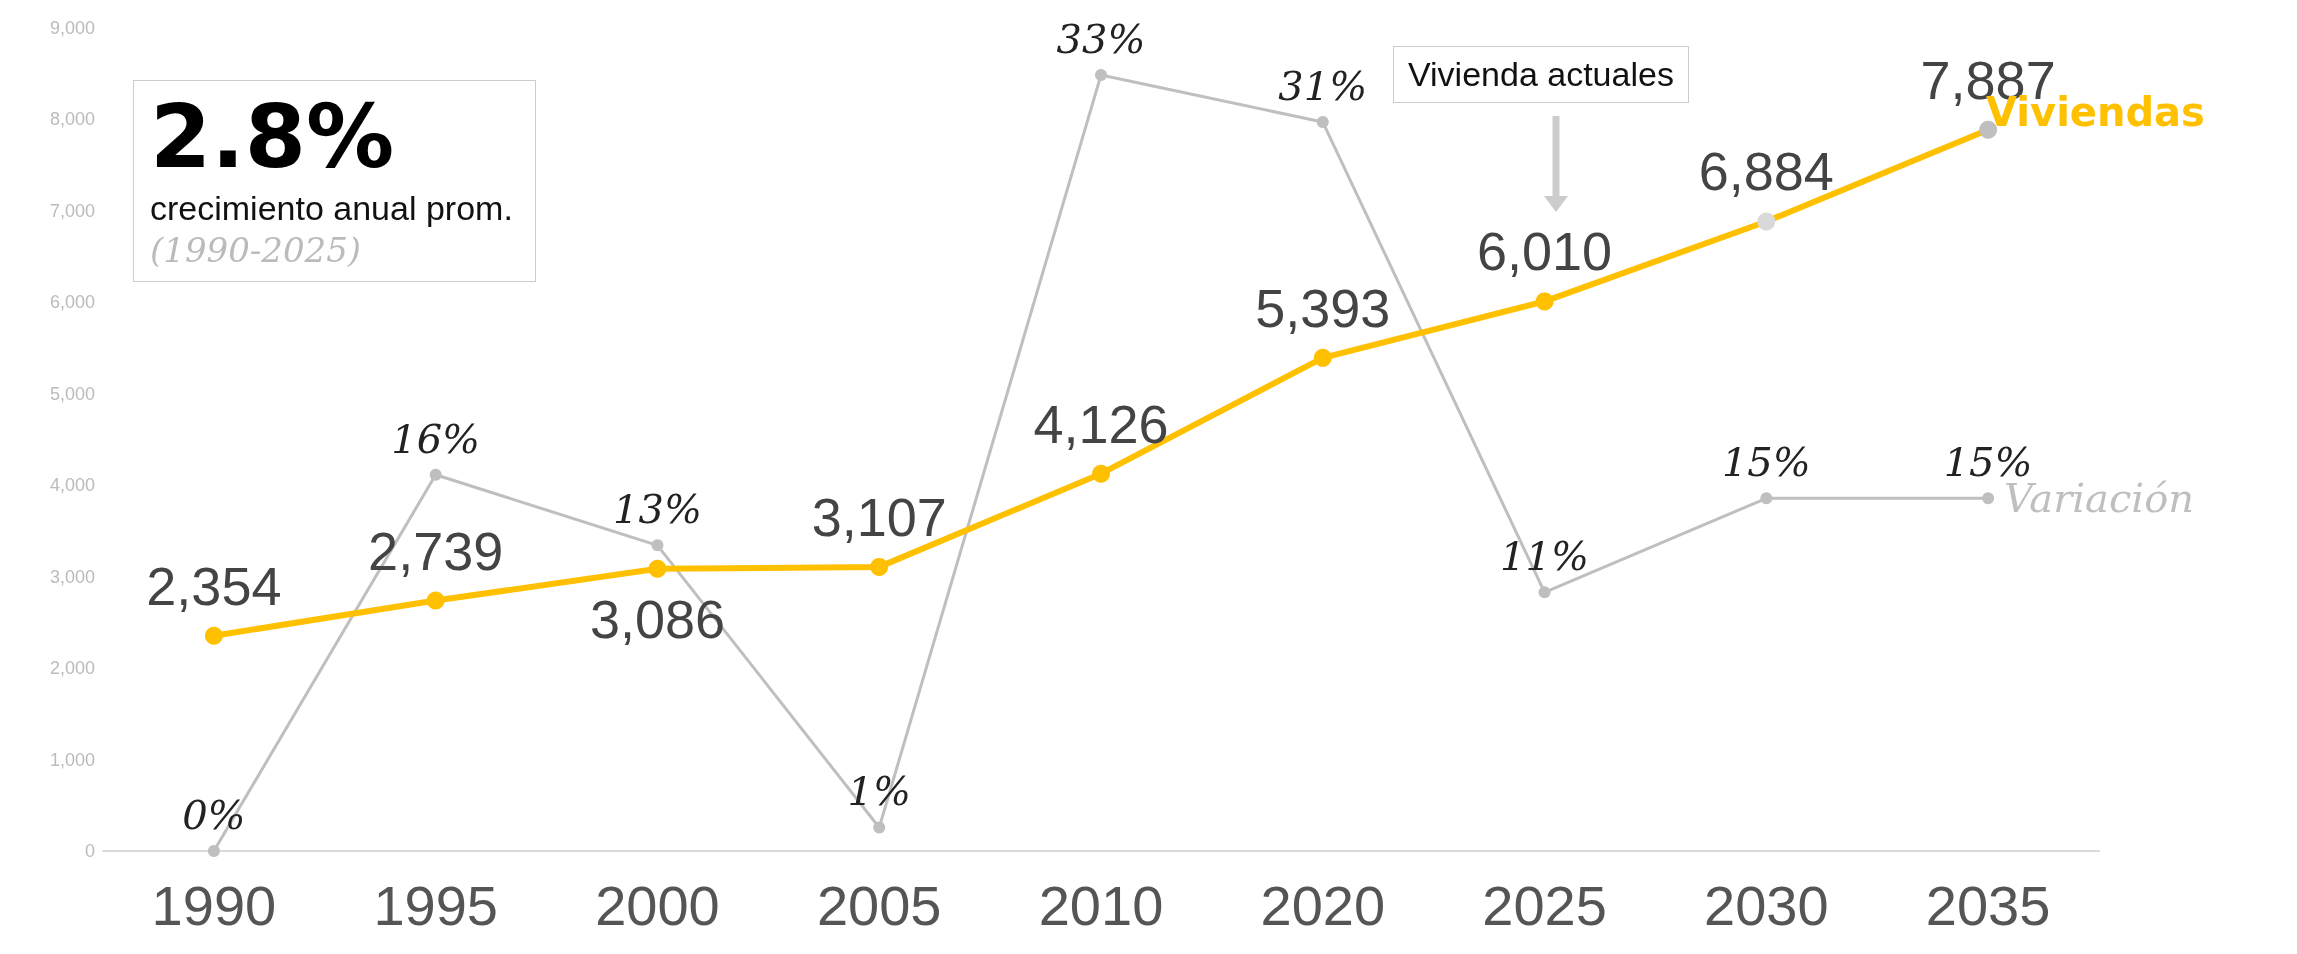  Describe the element at coordinates (879, 905) in the screenshot. I see `x-tick-label: 2005` at that location.